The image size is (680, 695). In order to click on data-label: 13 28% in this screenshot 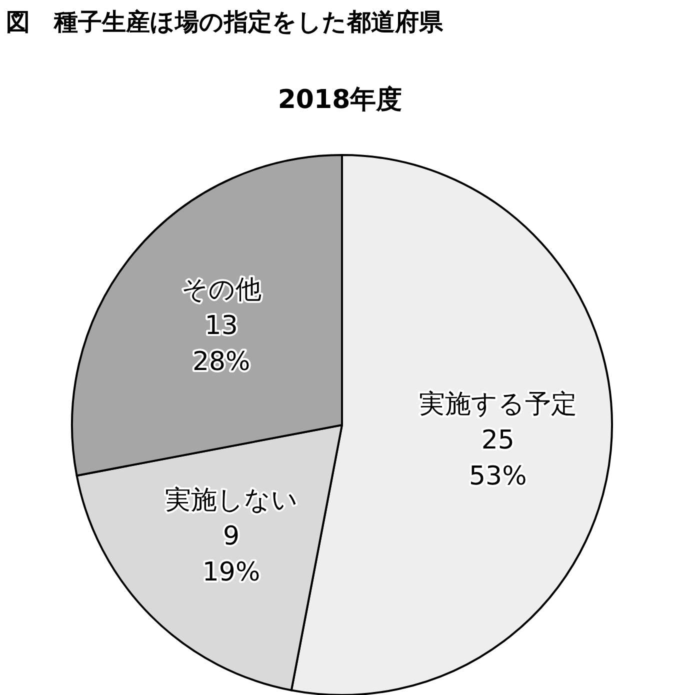, I will do `click(221, 344)`.